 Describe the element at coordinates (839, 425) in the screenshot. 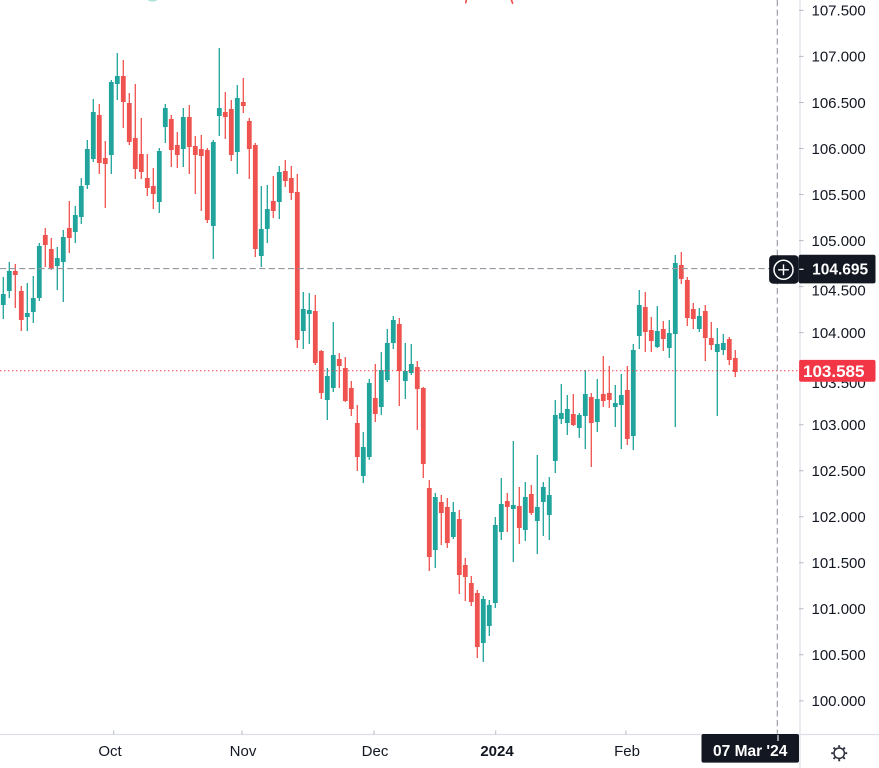

I see `svg-text: 103.000` at that location.